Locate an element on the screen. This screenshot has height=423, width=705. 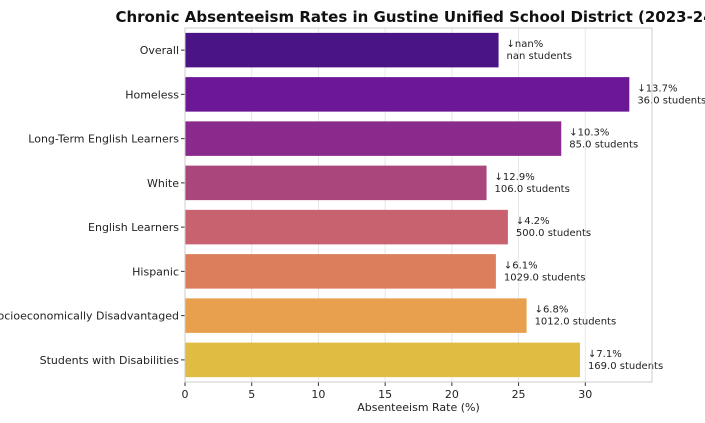
x-tick-label: 30 is located at coordinates (585, 394).